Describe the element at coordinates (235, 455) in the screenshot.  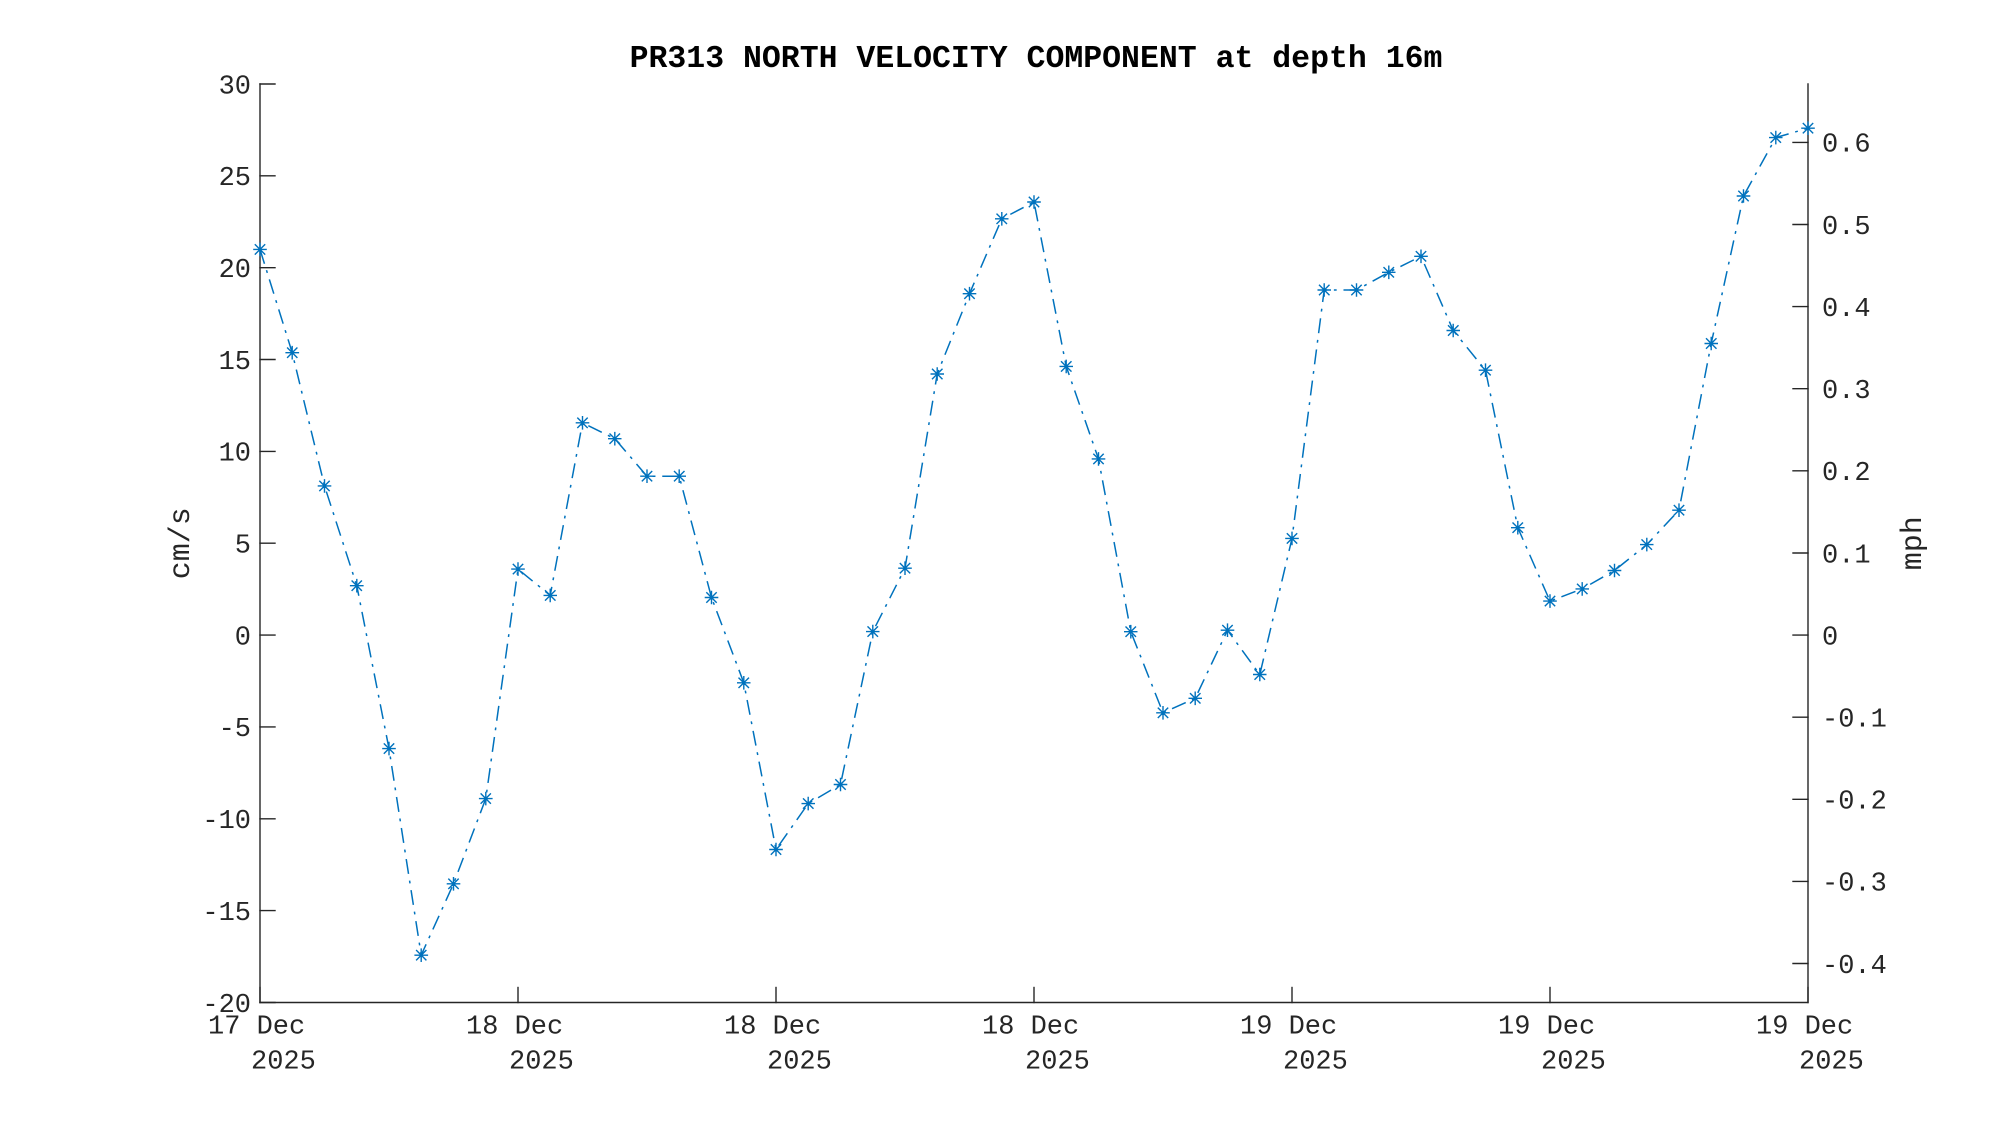
I see `svg-text: 10` at that location.